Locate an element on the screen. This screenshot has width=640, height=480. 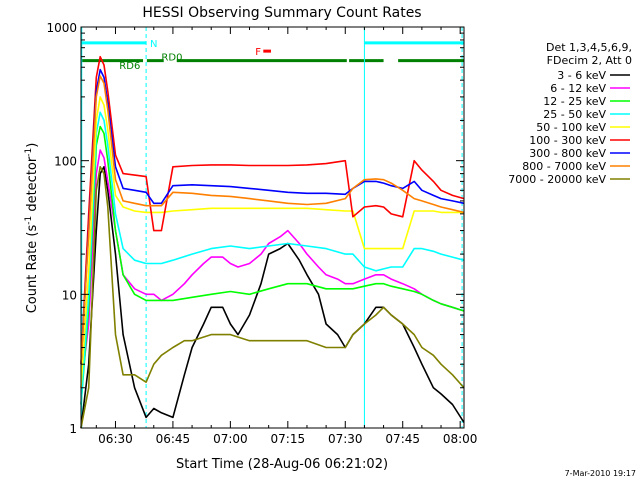
legend-entry-label: 50 - 100 keV is located at coordinates (571, 127).